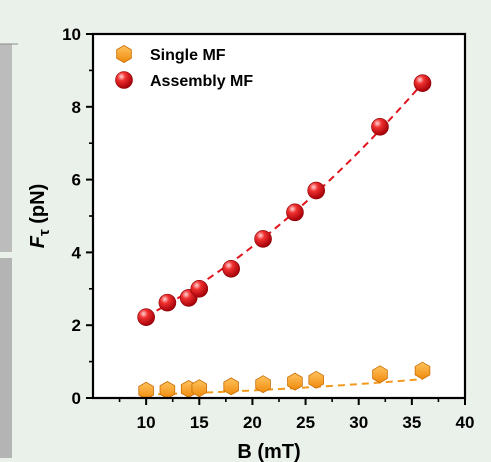 The height and width of the screenshot is (462, 491). Describe the element at coordinates (77, 252) in the screenshot. I see `y-tick-label: 4` at that location.